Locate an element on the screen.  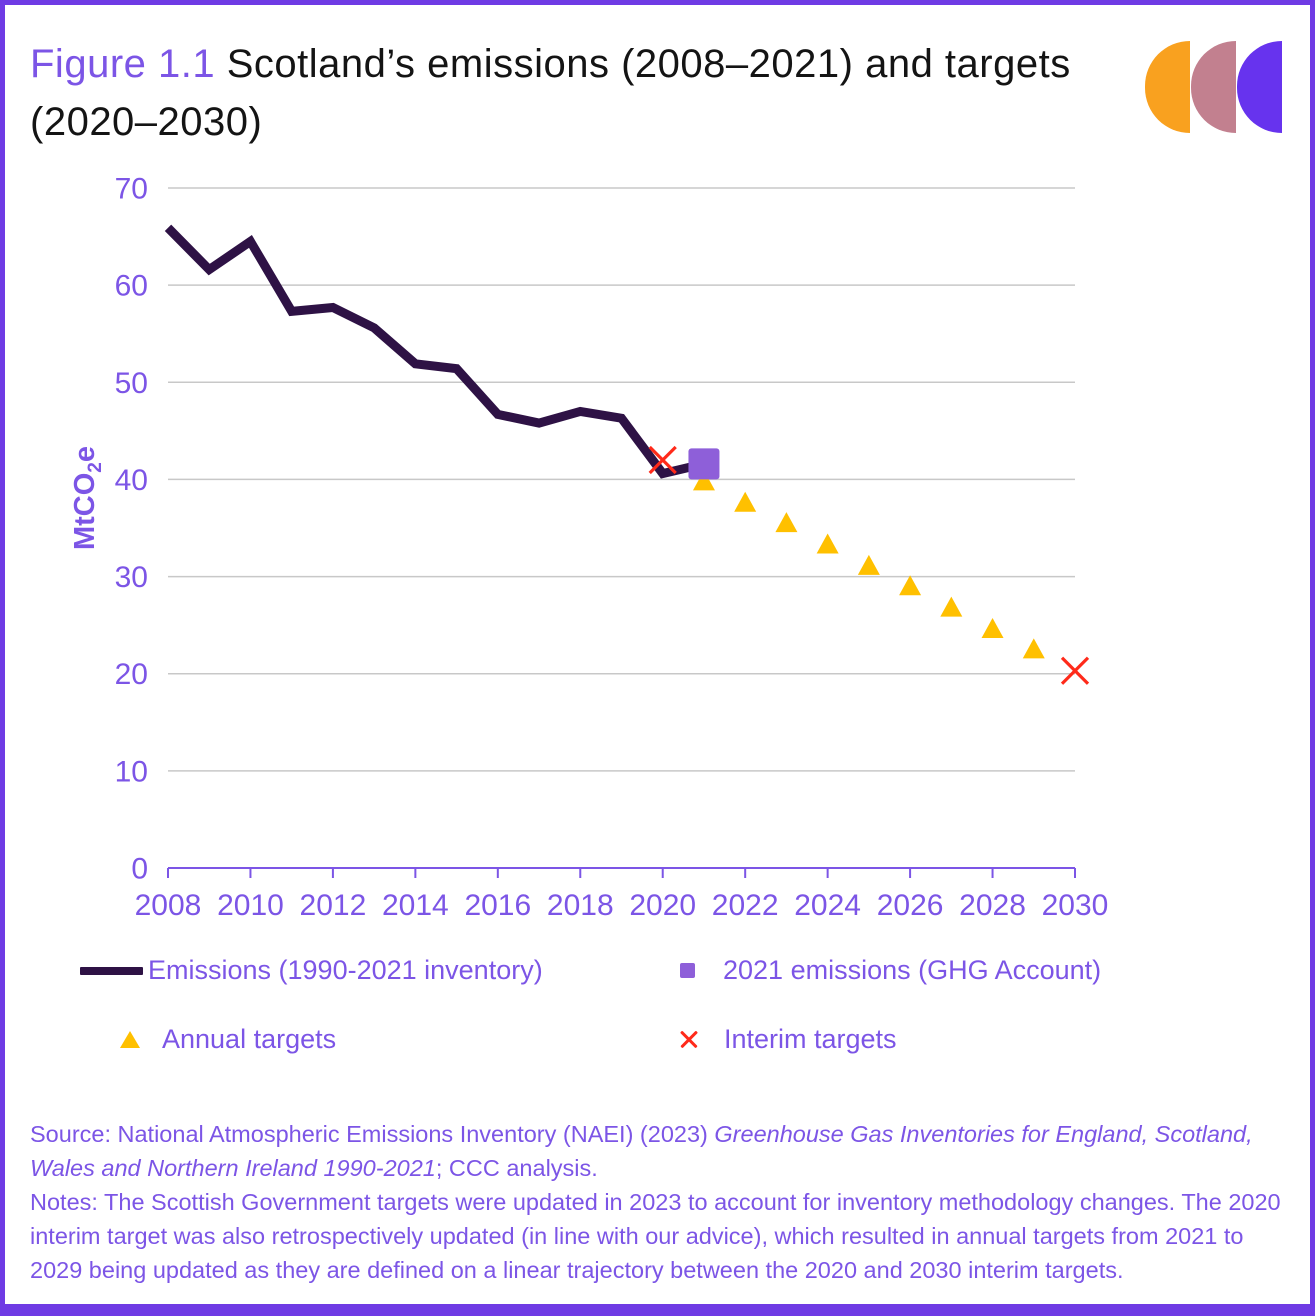
svg-text: 50 is located at coordinates (131, 383).